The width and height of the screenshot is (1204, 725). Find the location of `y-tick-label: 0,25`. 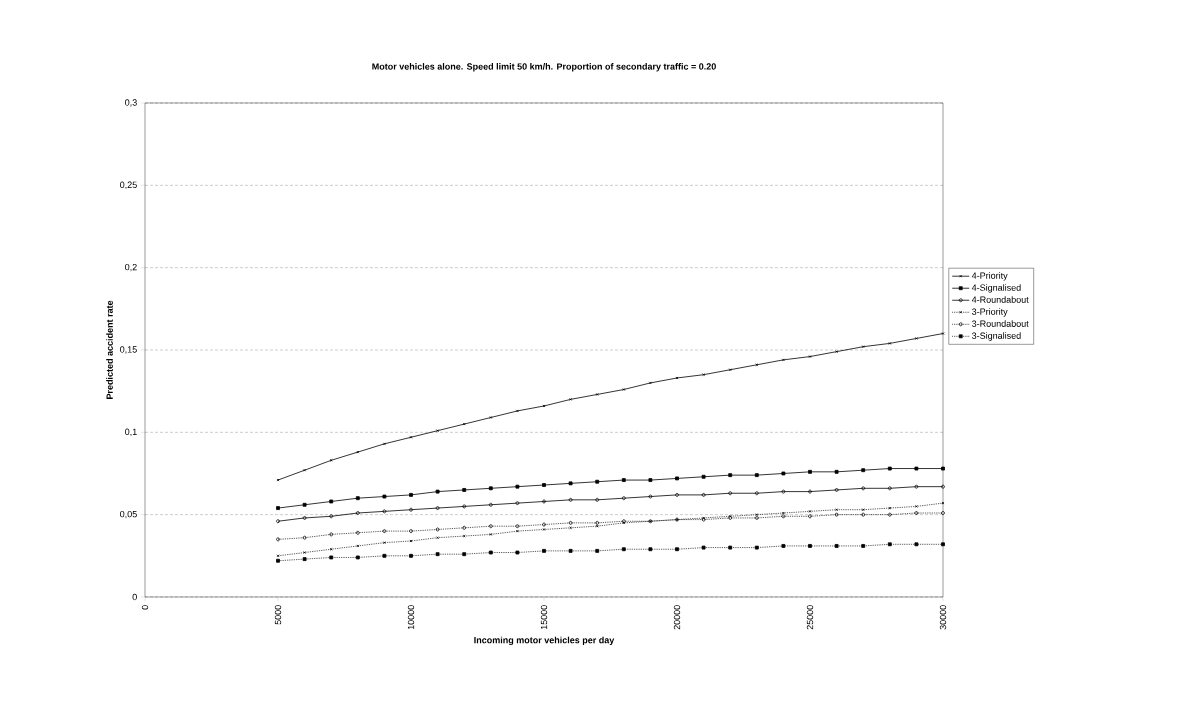

y-tick-label: 0,25 is located at coordinates (128, 185).